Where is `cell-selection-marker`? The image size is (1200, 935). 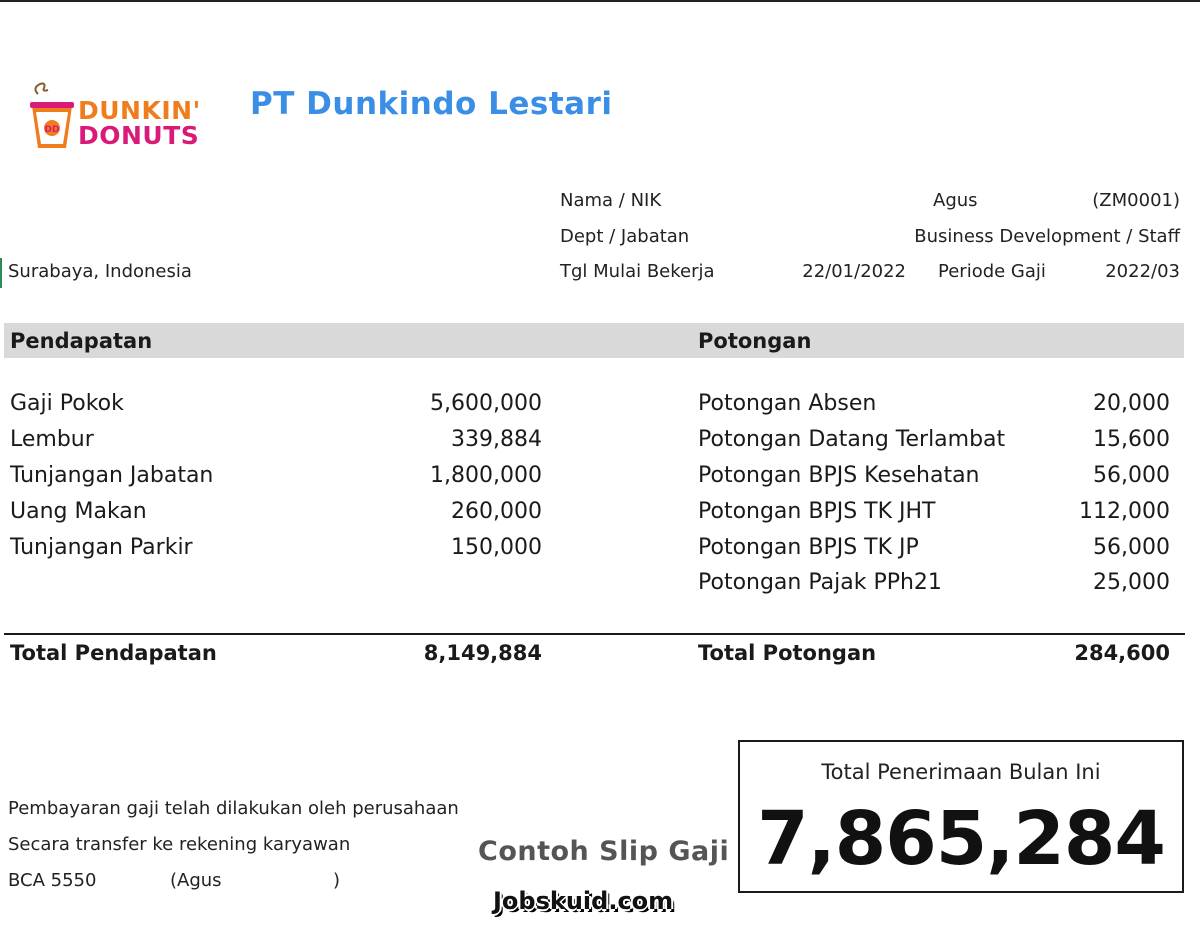 cell-selection-marker is located at coordinates (1, 273).